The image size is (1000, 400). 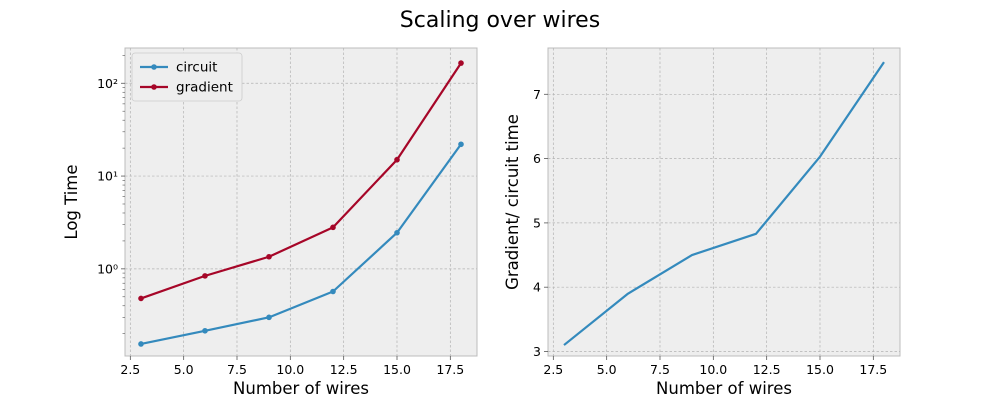 I want to click on legend-box, so click(x=187, y=77).